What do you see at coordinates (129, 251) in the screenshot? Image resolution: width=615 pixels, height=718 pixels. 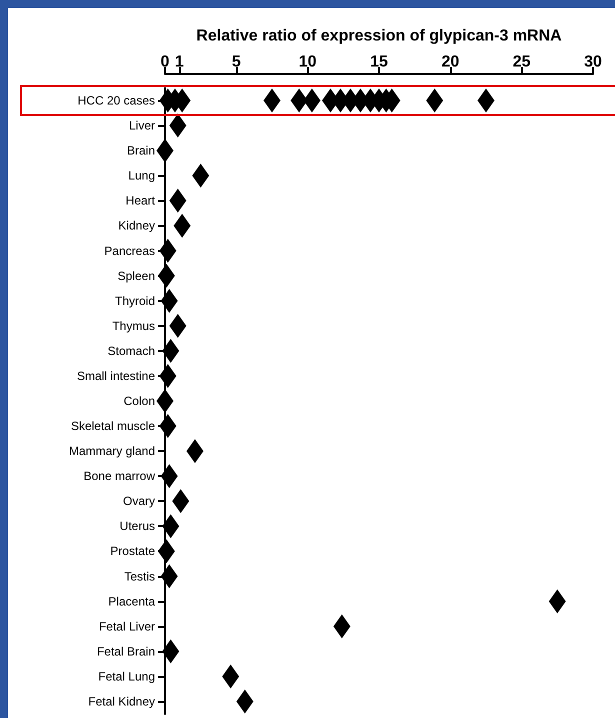 I see `y-tick-label: Pancreas` at bounding box center [129, 251].